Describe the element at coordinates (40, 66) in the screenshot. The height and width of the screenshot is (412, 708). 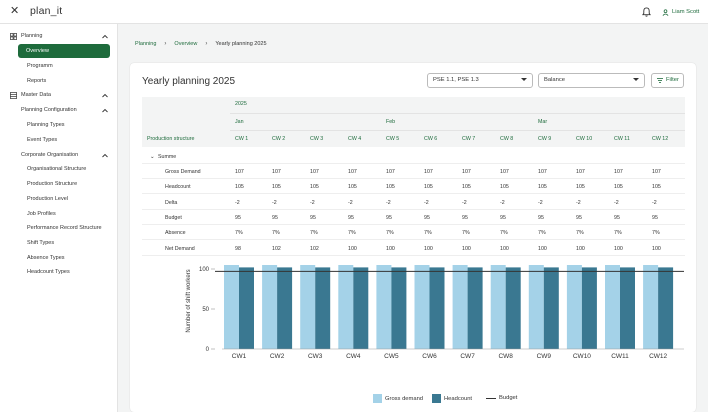
I see `sidebar-item-programm: Programm` at that location.